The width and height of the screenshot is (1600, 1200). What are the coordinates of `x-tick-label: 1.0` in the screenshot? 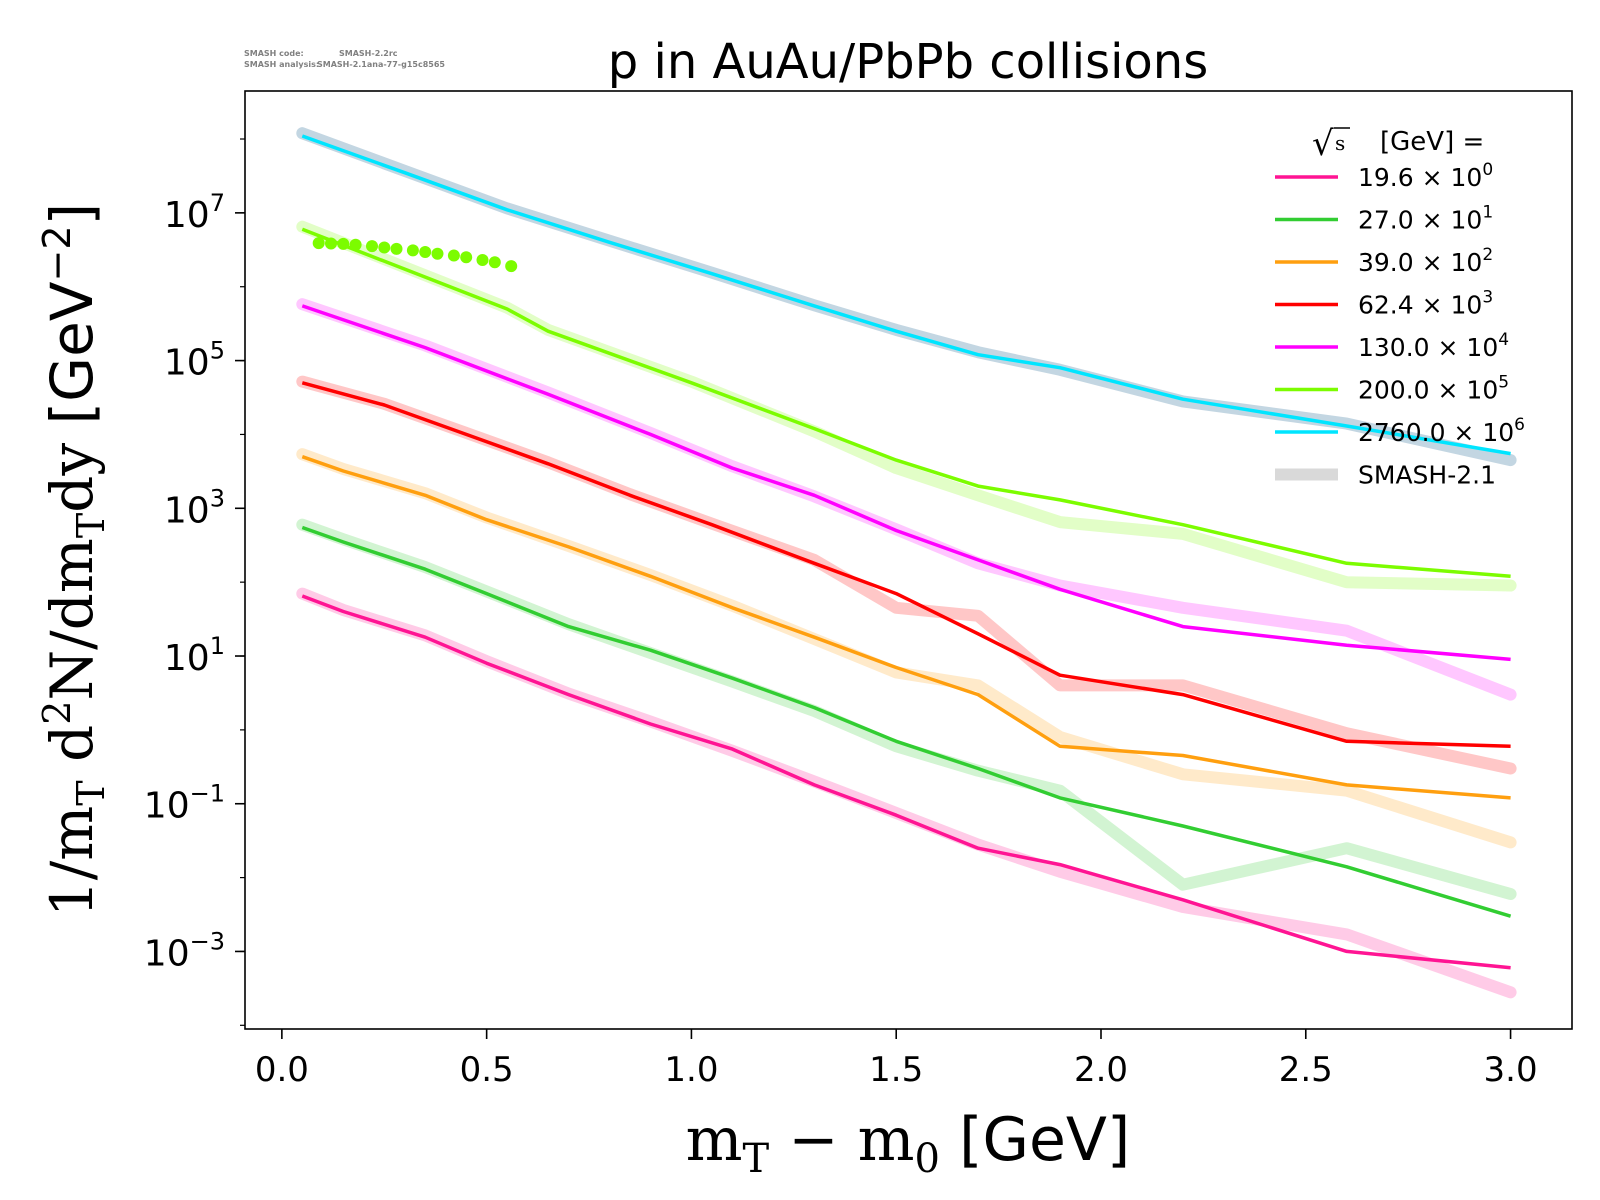 It's located at (691, 1070).